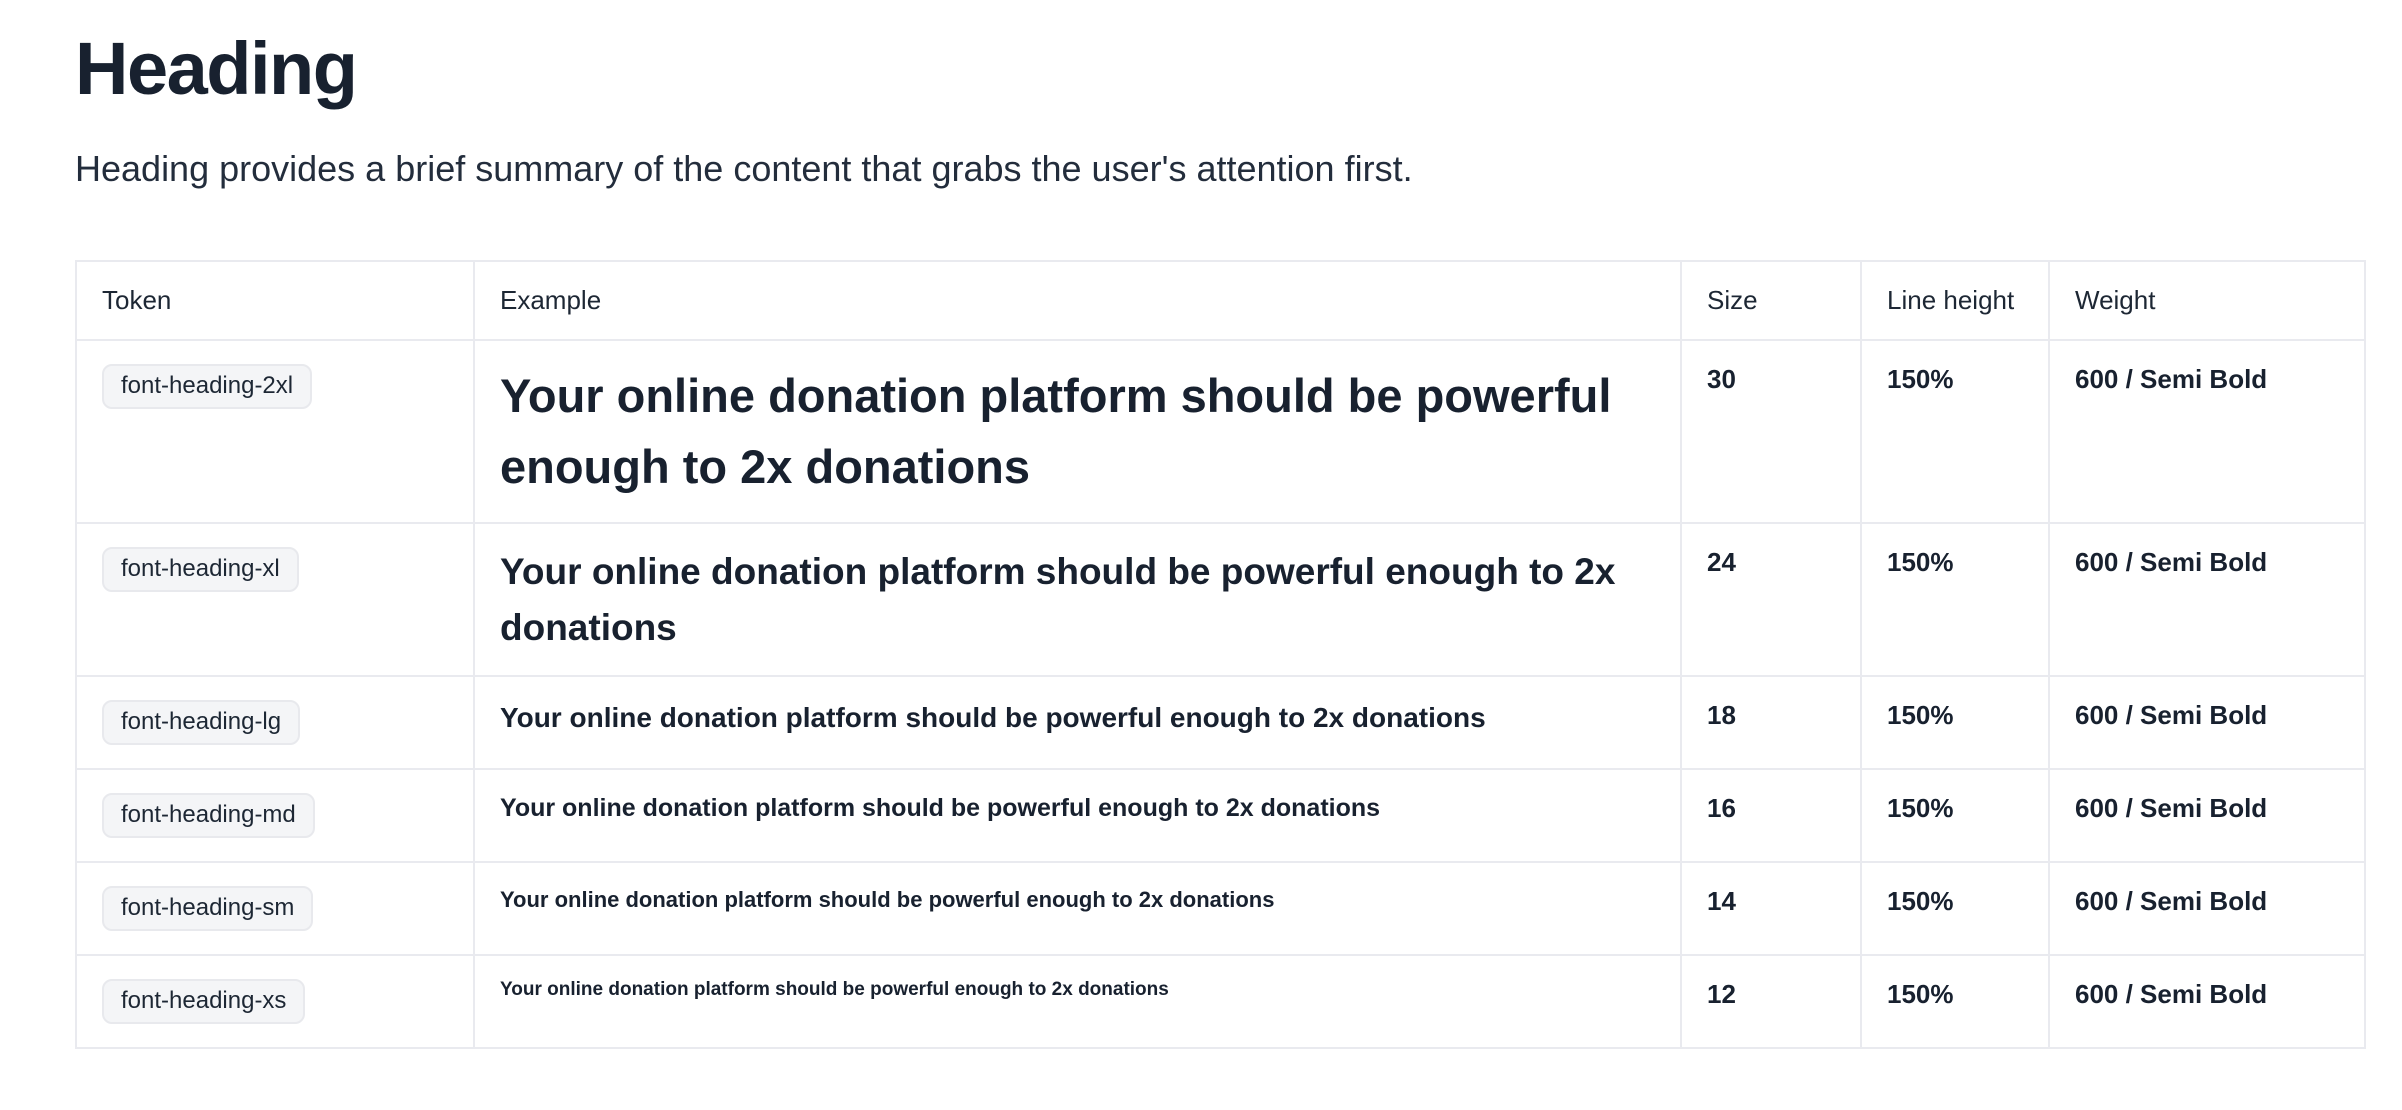 This screenshot has width=2402, height=1110. Describe the element at coordinates (204, 1002) in the screenshot. I see `token-badge: font-heading-xs` at that location.